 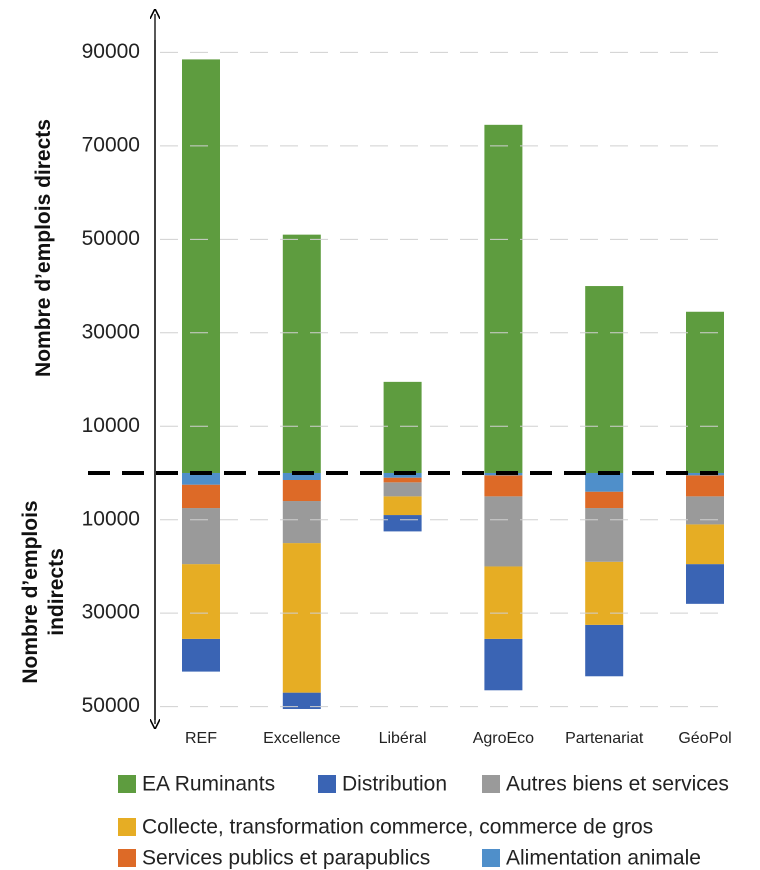 What do you see at coordinates (503, 738) in the screenshot?
I see `x-tick-label: AgroEco` at bounding box center [503, 738].